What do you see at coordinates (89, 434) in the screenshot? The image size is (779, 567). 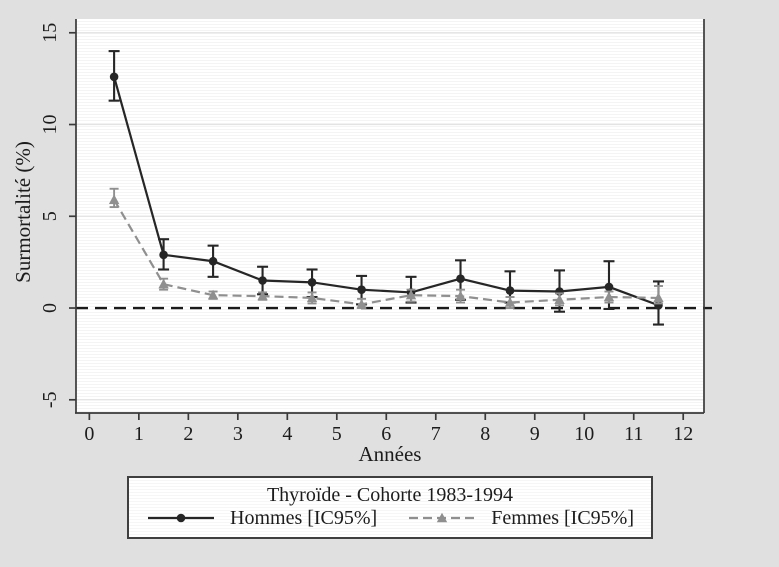 I see `x-tick-label: 0` at bounding box center [89, 434].